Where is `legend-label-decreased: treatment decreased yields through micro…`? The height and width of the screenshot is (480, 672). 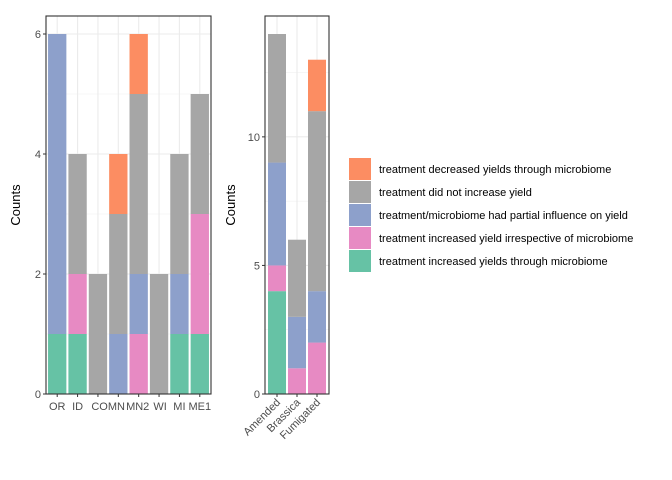
legend-label-decreased: treatment decreased yields through micro… is located at coordinates (495, 170).